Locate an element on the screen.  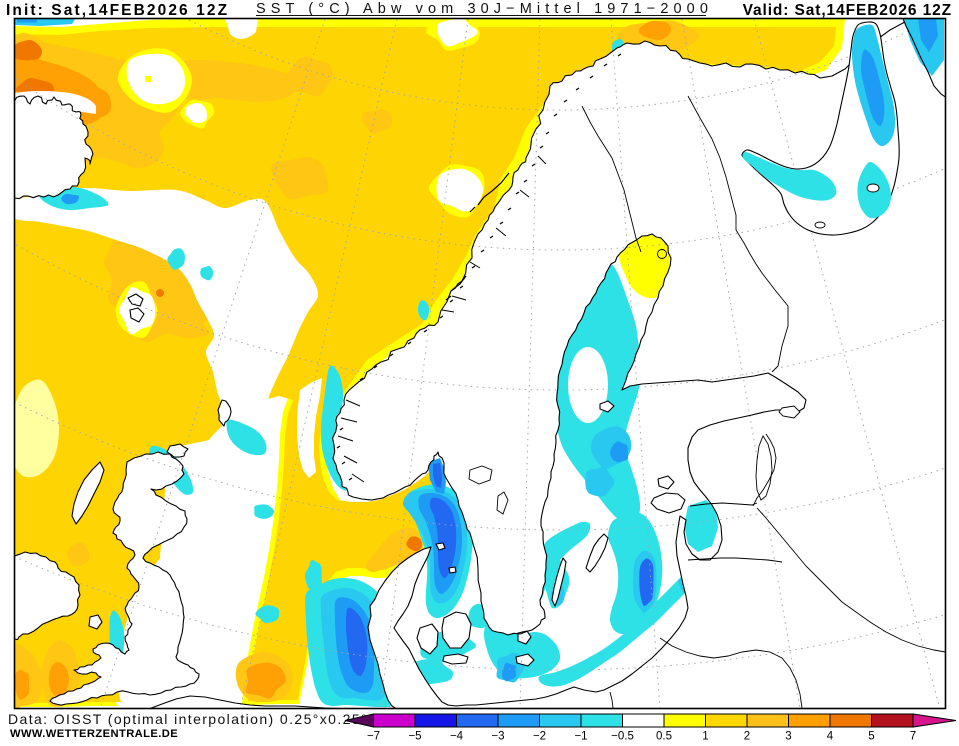
svg-text:SST (°C) Abw vom 30J−Mittel 19: SST (°C) Abw vom 30J−Mittel 1971−2000 is located at coordinates (484, 9).